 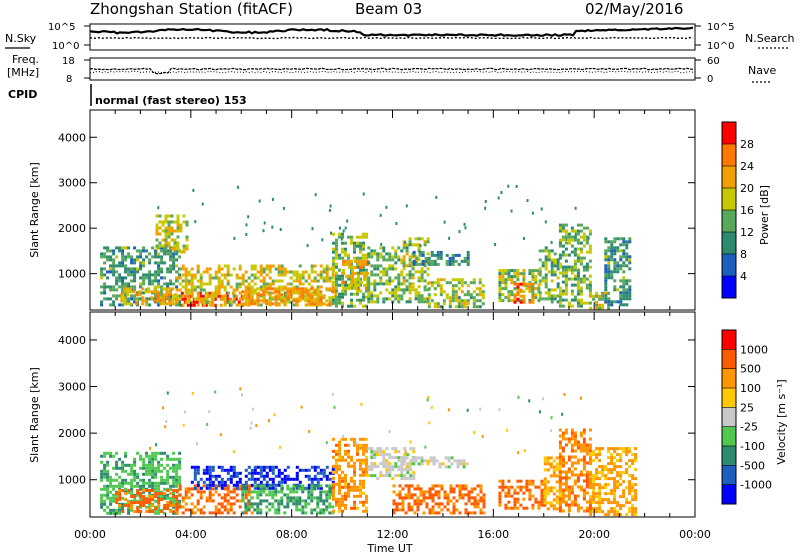 I want to click on colorbar-segment, so click(x=729, y=133).